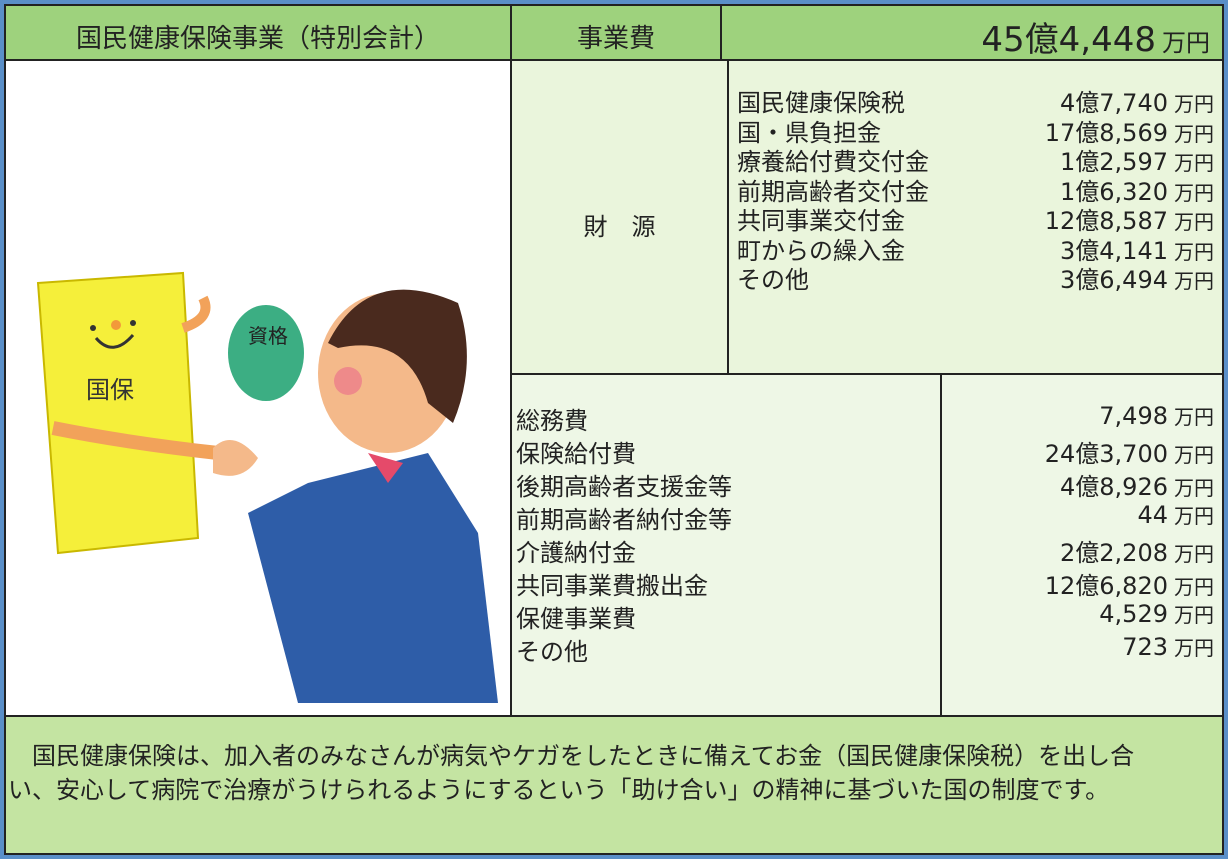 This screenshot has height=859, width=1228. I want to click on revenue-amount: 3億4,141 万円, so click(1137, 248).